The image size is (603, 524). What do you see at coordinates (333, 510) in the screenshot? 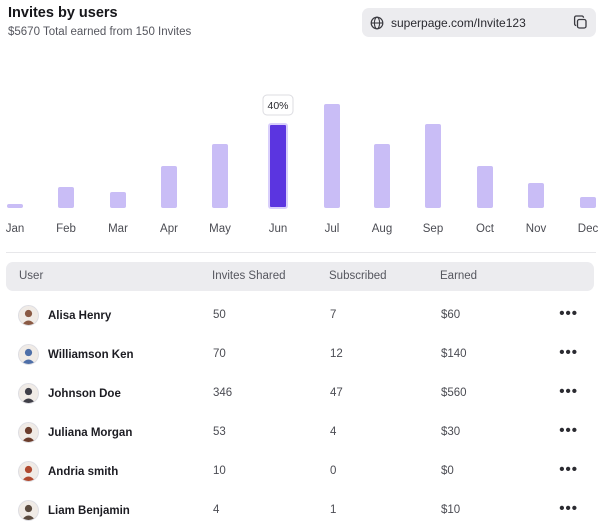
I see `subscribed-count: 1` at bounding box center [333, 510].